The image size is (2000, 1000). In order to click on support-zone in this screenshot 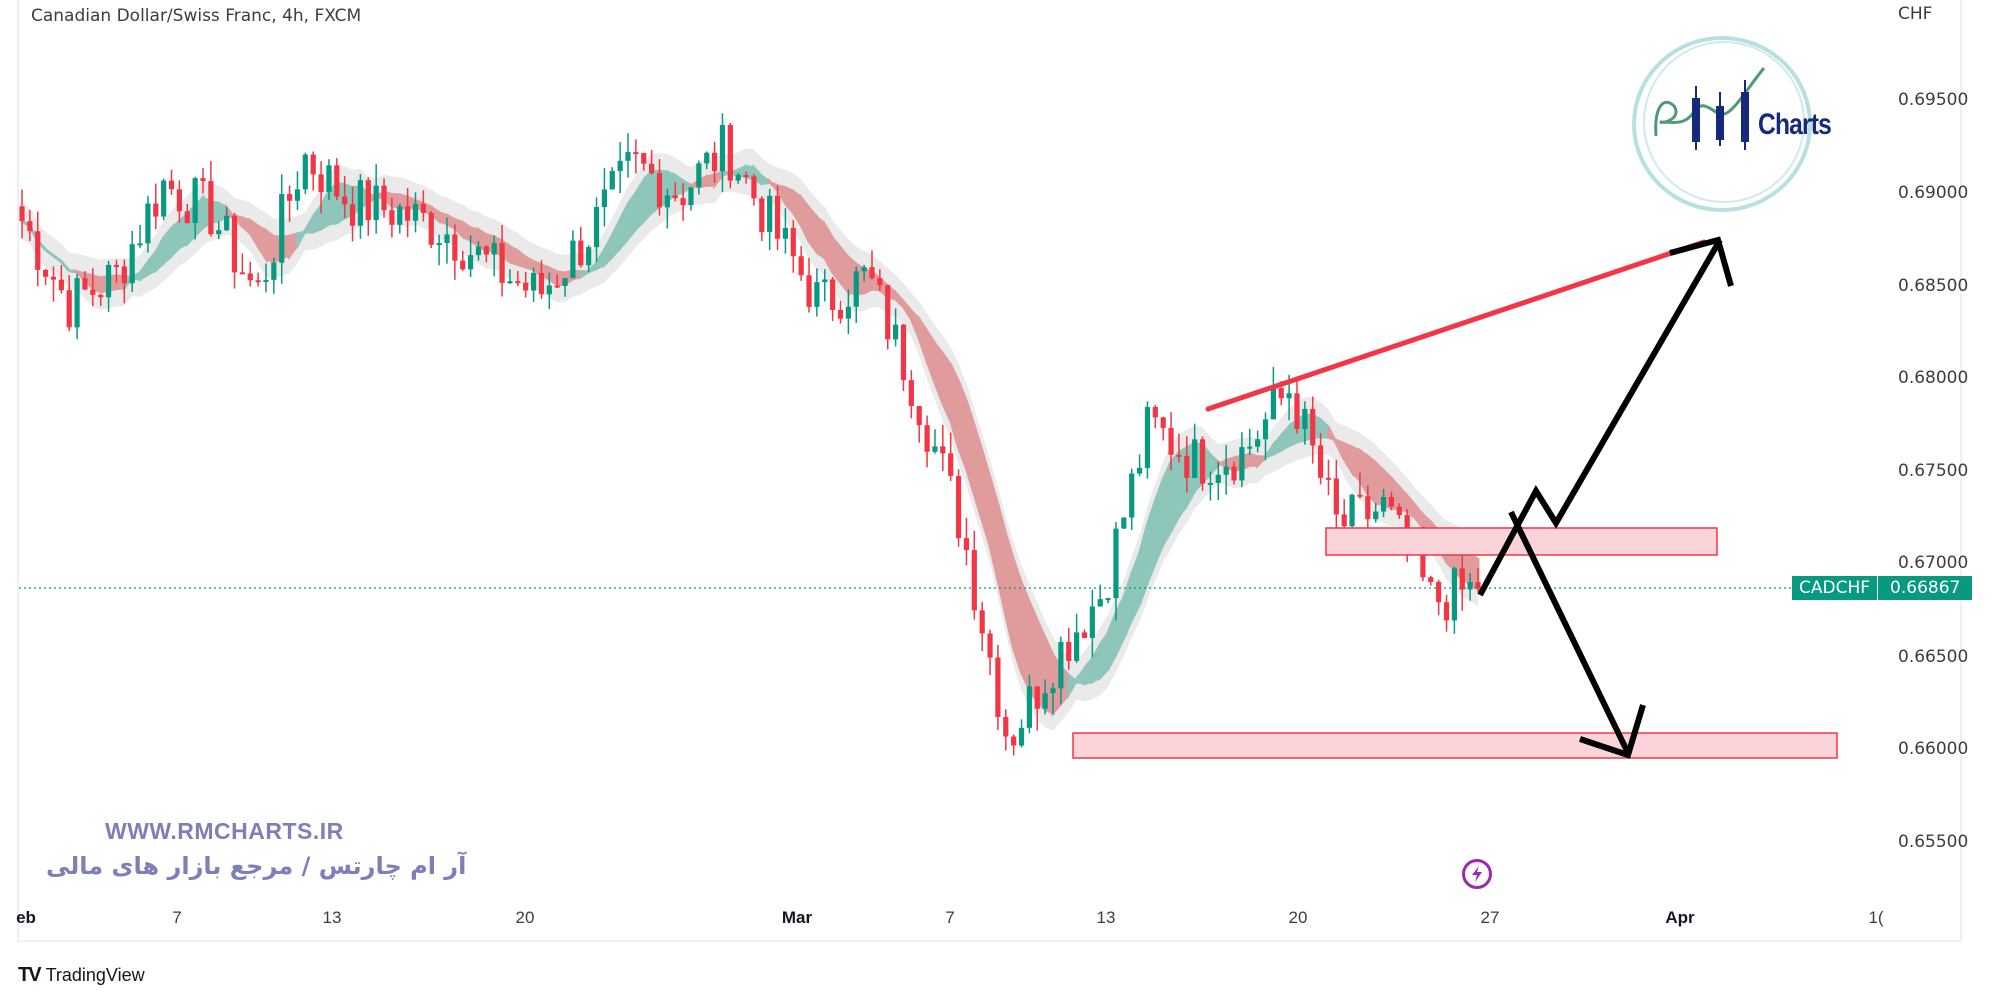, I will do `click(1455, 745)`.